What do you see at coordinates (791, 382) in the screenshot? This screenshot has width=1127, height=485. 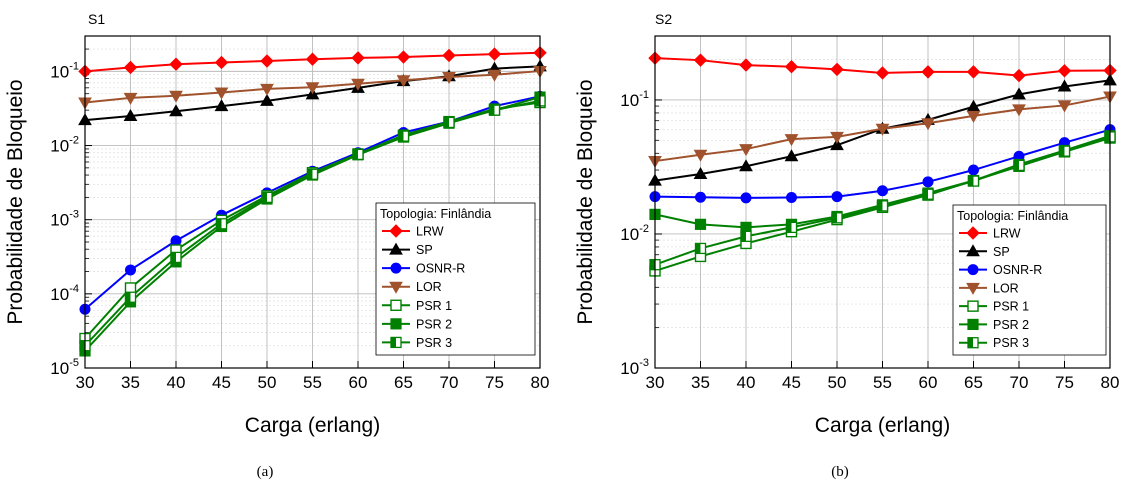 I see `x-tick-label-b: 45` at bounding box center [791, 382].